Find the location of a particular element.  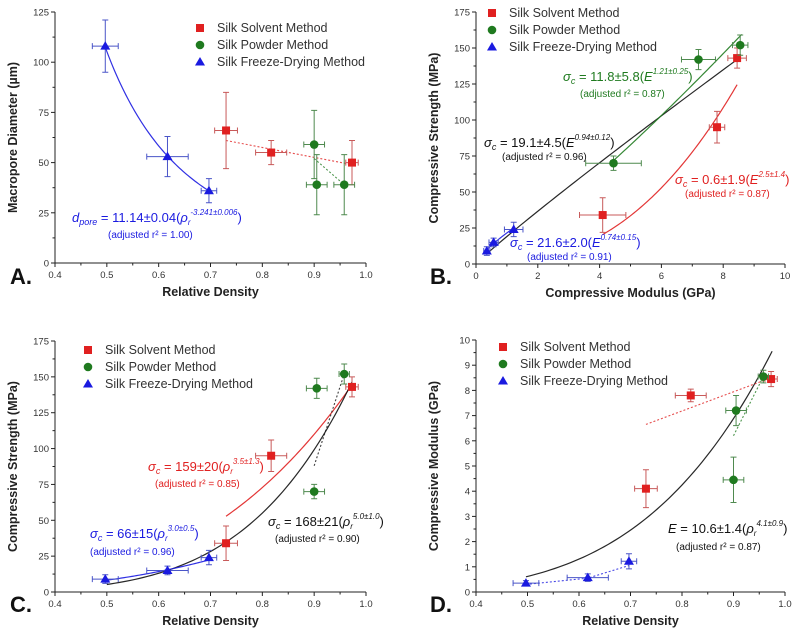

fit-r-squared: (adjusted r² = 0.90) is located at coordinates (317, 539).